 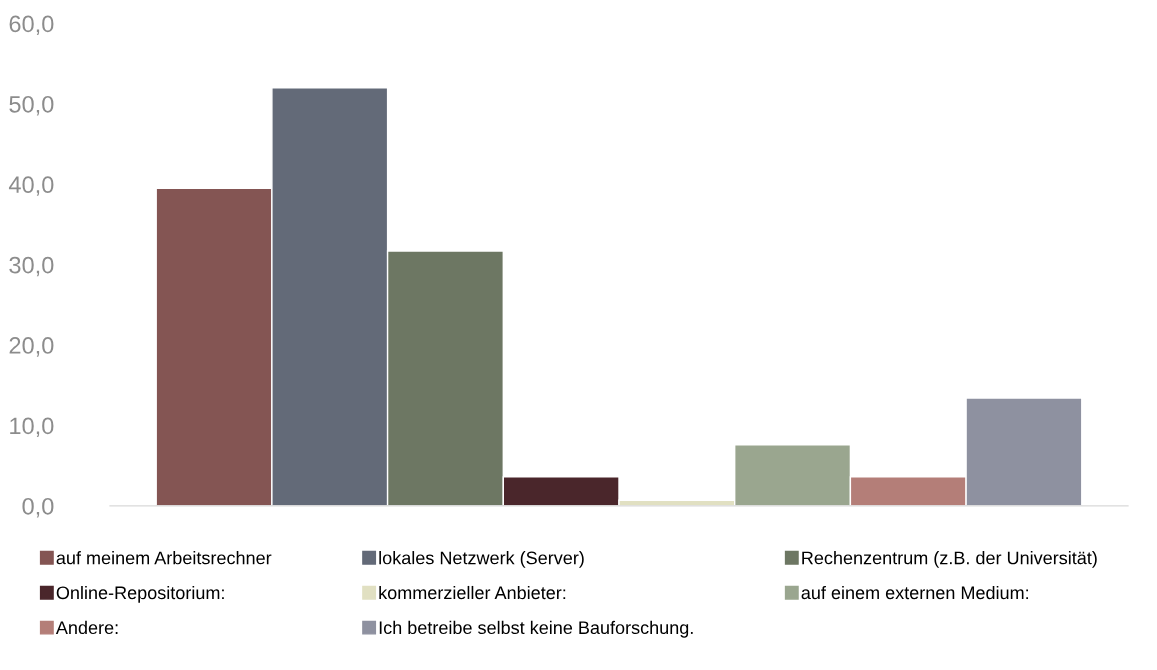 I want to click on legend-label: Andere:, so click(x=86, y=627).